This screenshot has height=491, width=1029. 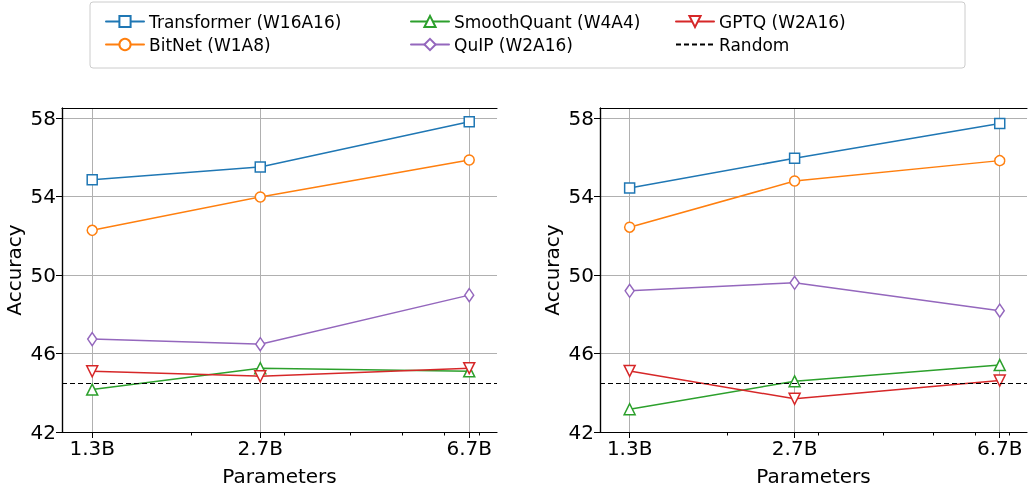 What do you see at coordinates (782, 21) in the screenshot?
I see `legend-label: GPTQ (W2A16)` at bounding box center [782, 21].